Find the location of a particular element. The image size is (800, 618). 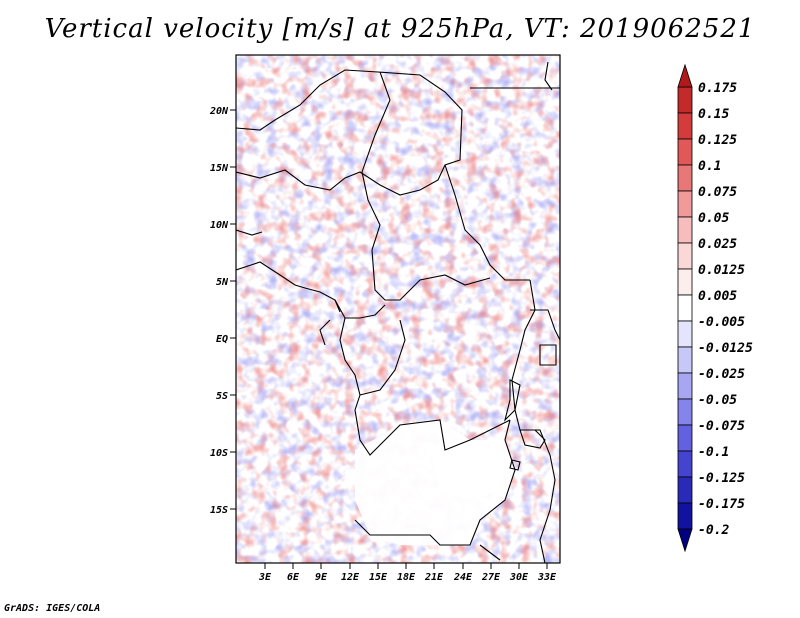

lat-label: 15S is located at coordinates (219, 510).